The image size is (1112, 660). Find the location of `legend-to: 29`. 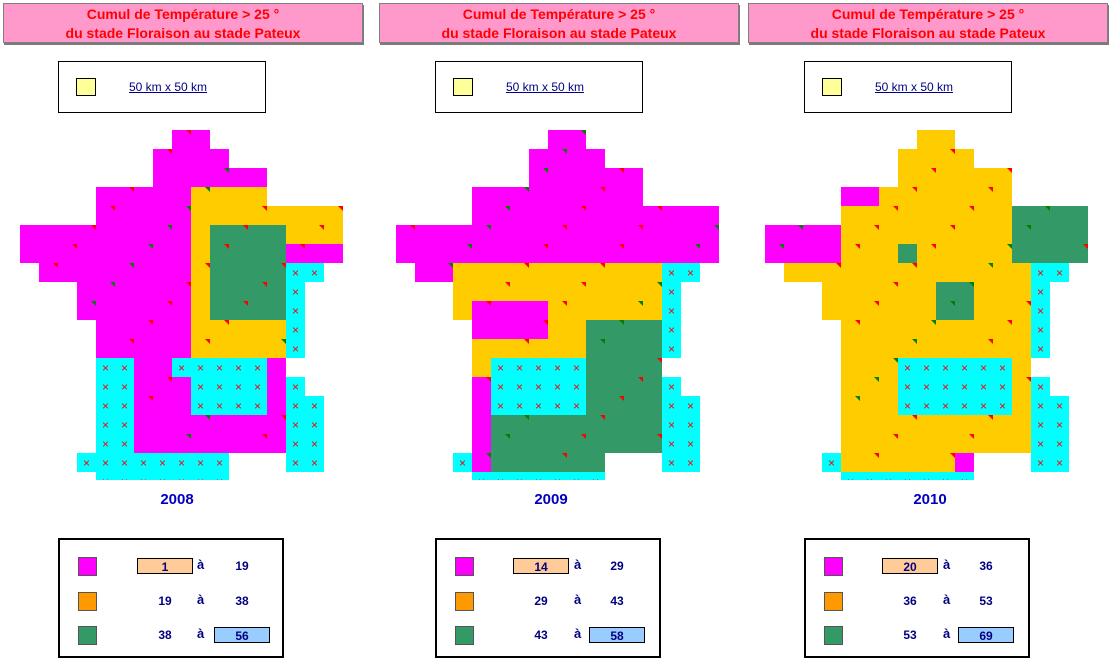

legend-to: 29 is located at coordinates (617, 566).